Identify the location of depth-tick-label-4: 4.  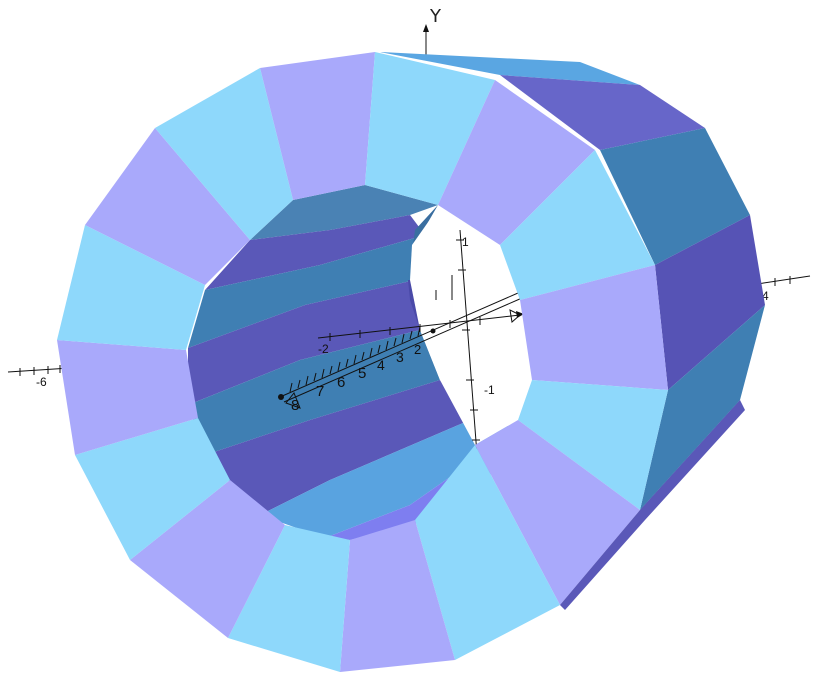
(381, 365).